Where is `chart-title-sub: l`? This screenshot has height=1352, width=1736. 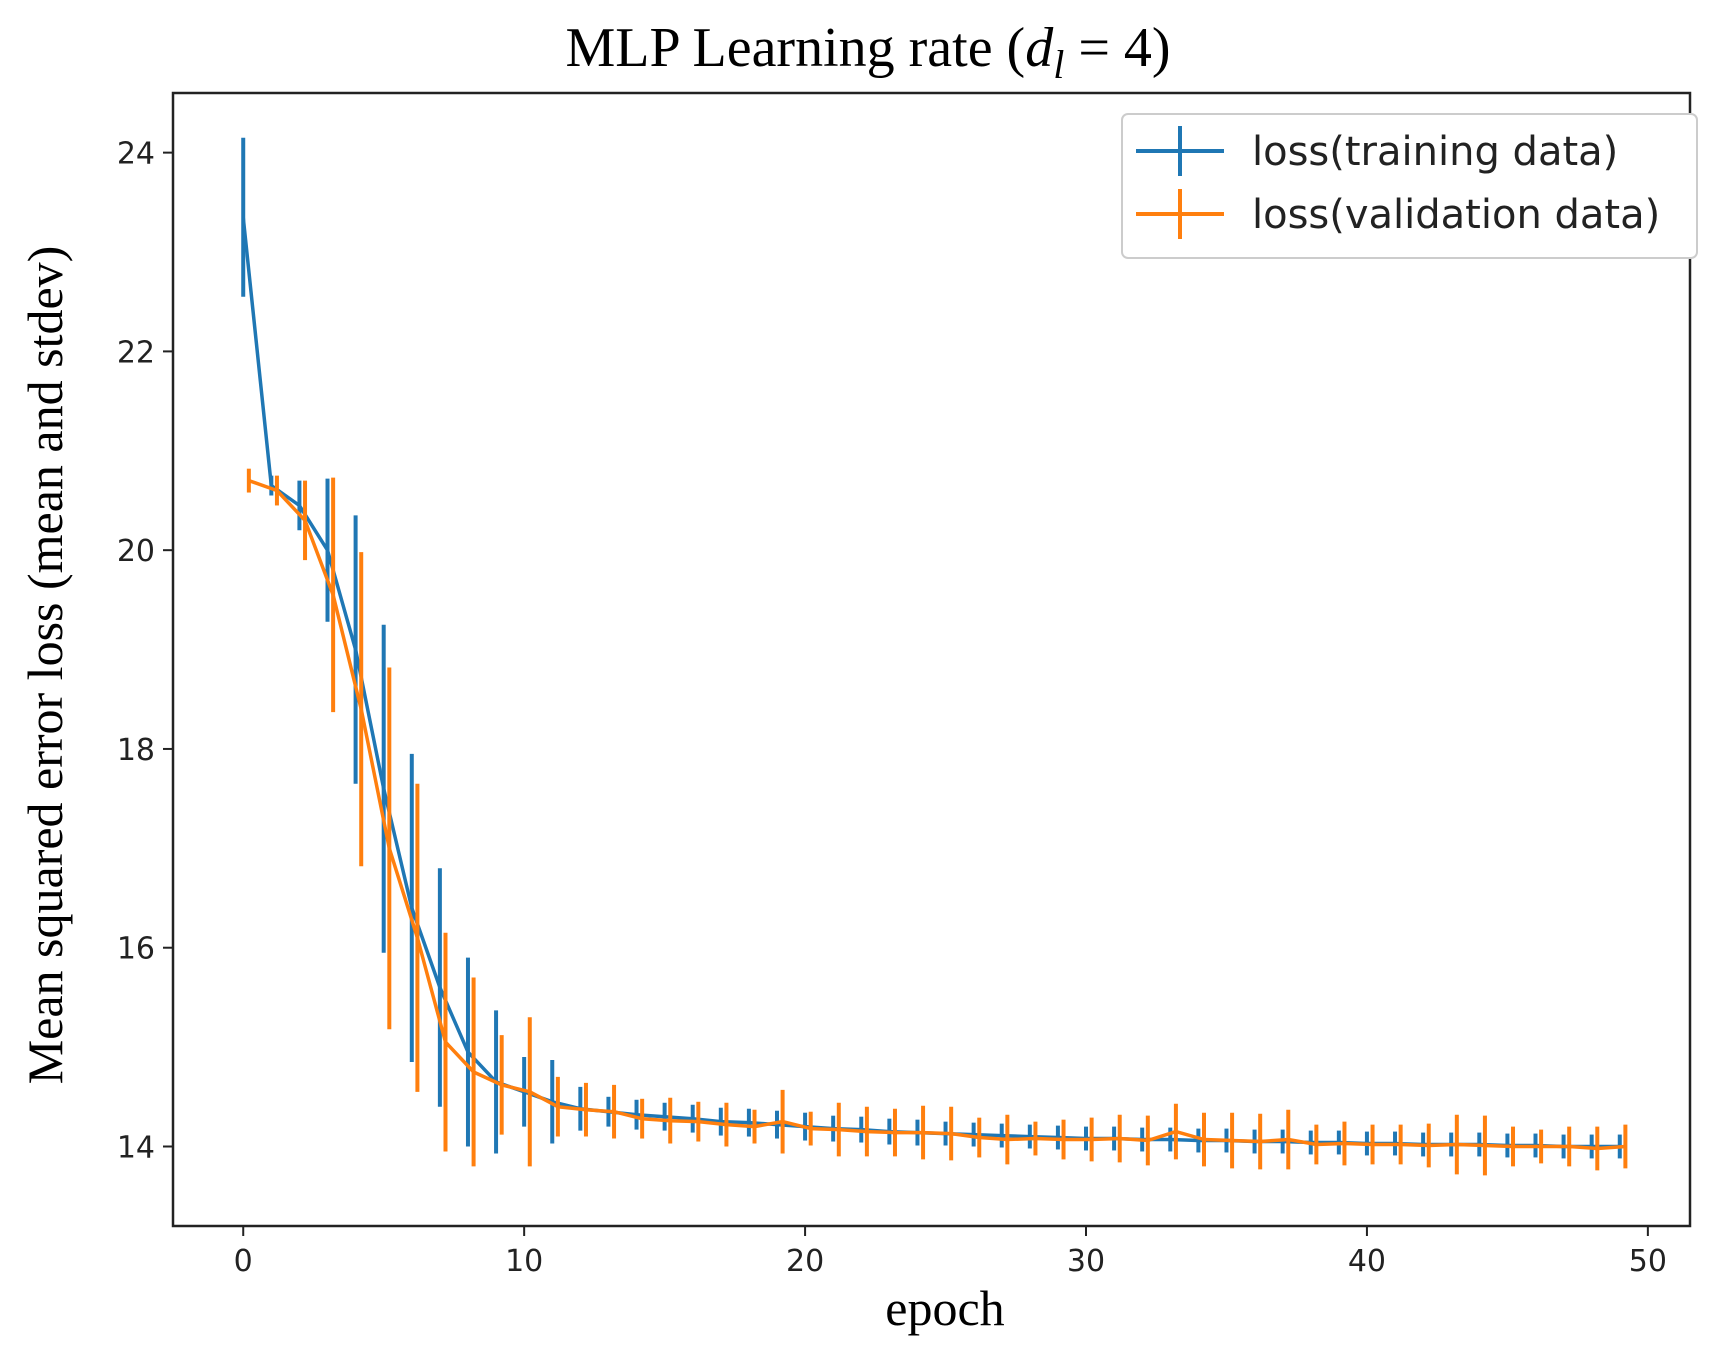 chart-title-sub: l is located at coordinates (1058, 64).